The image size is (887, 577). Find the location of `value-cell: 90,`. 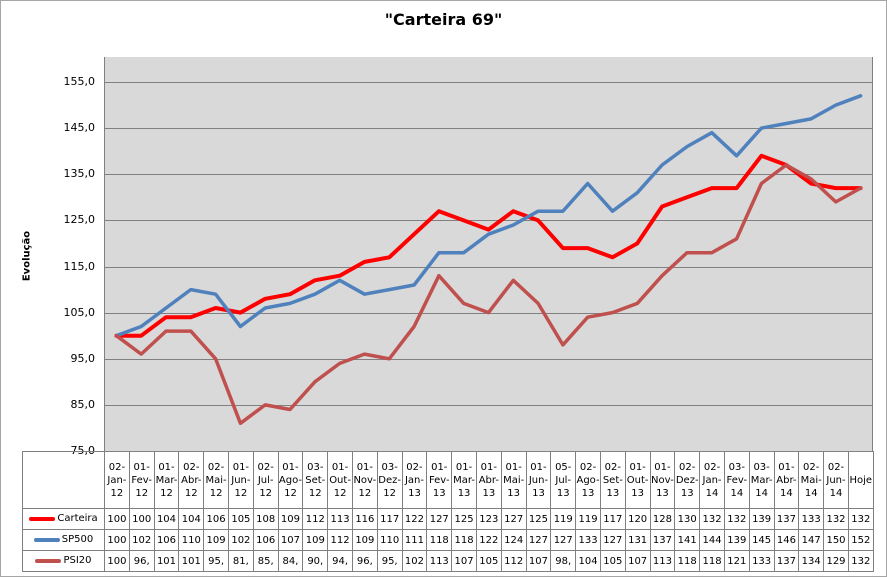

value-cell: 90, is located at coordinates (315, 561).